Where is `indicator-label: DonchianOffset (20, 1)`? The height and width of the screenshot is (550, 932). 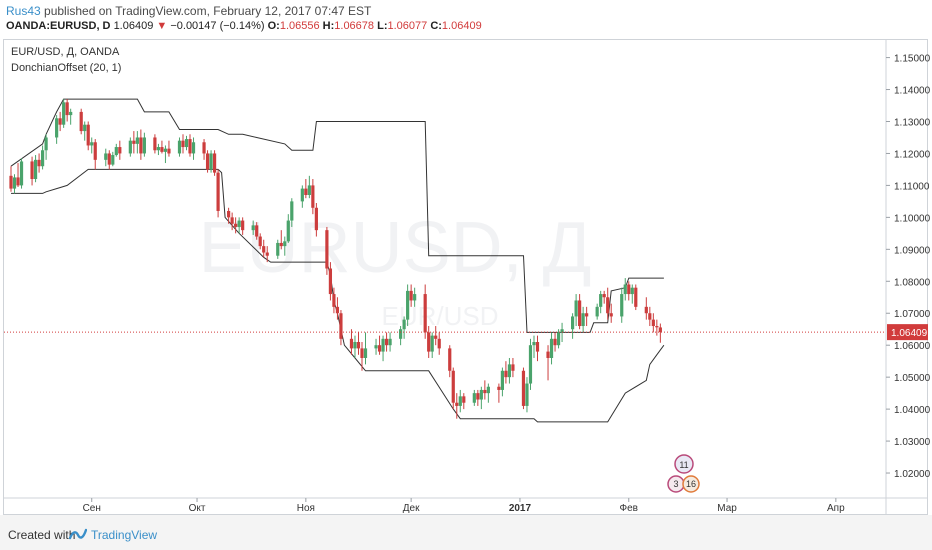 indicator-label: DonchianOffset (20, 1) is located at coordinates (66, 68).